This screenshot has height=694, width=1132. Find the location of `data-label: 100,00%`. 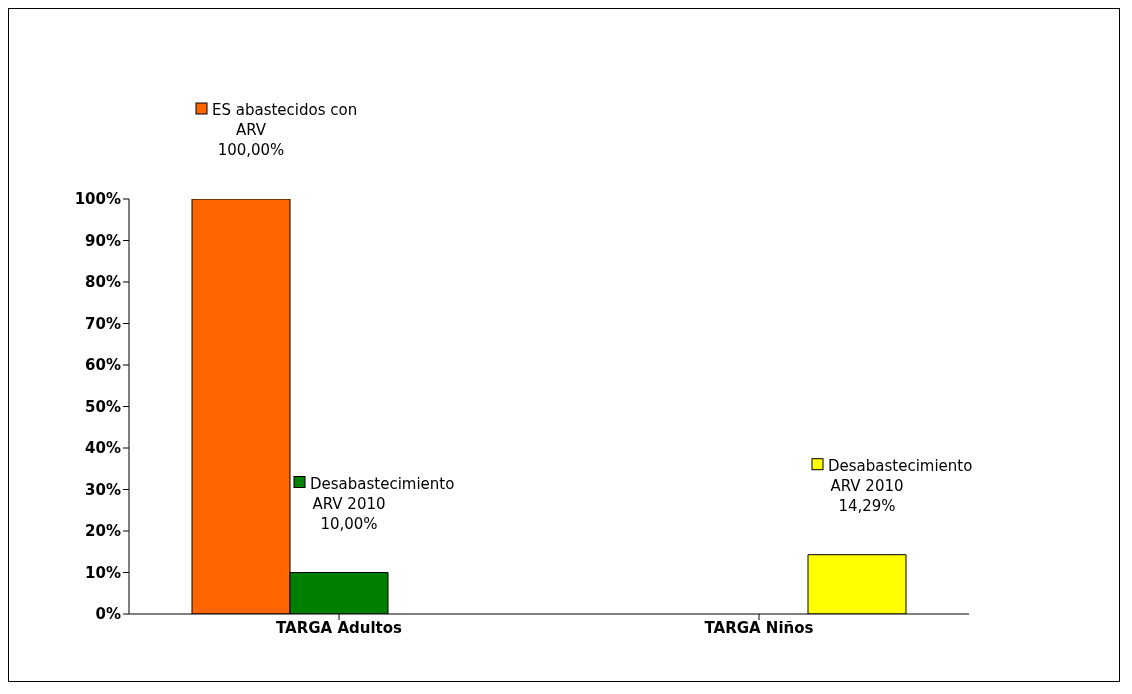

data-label: 100,00% is located at coordinates (251, 150).